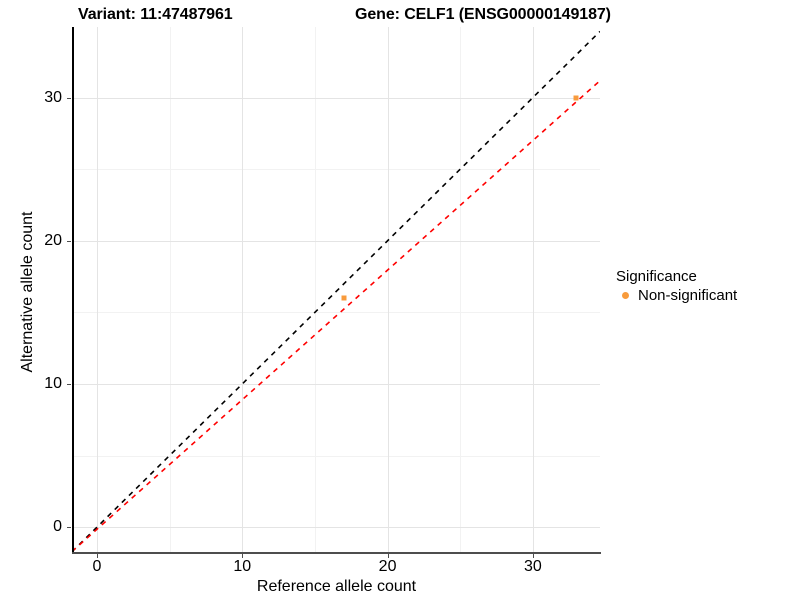  Describe the element at coordinates (532, 566) in the screenshot. I see `x-tick-label: 30` at that location.